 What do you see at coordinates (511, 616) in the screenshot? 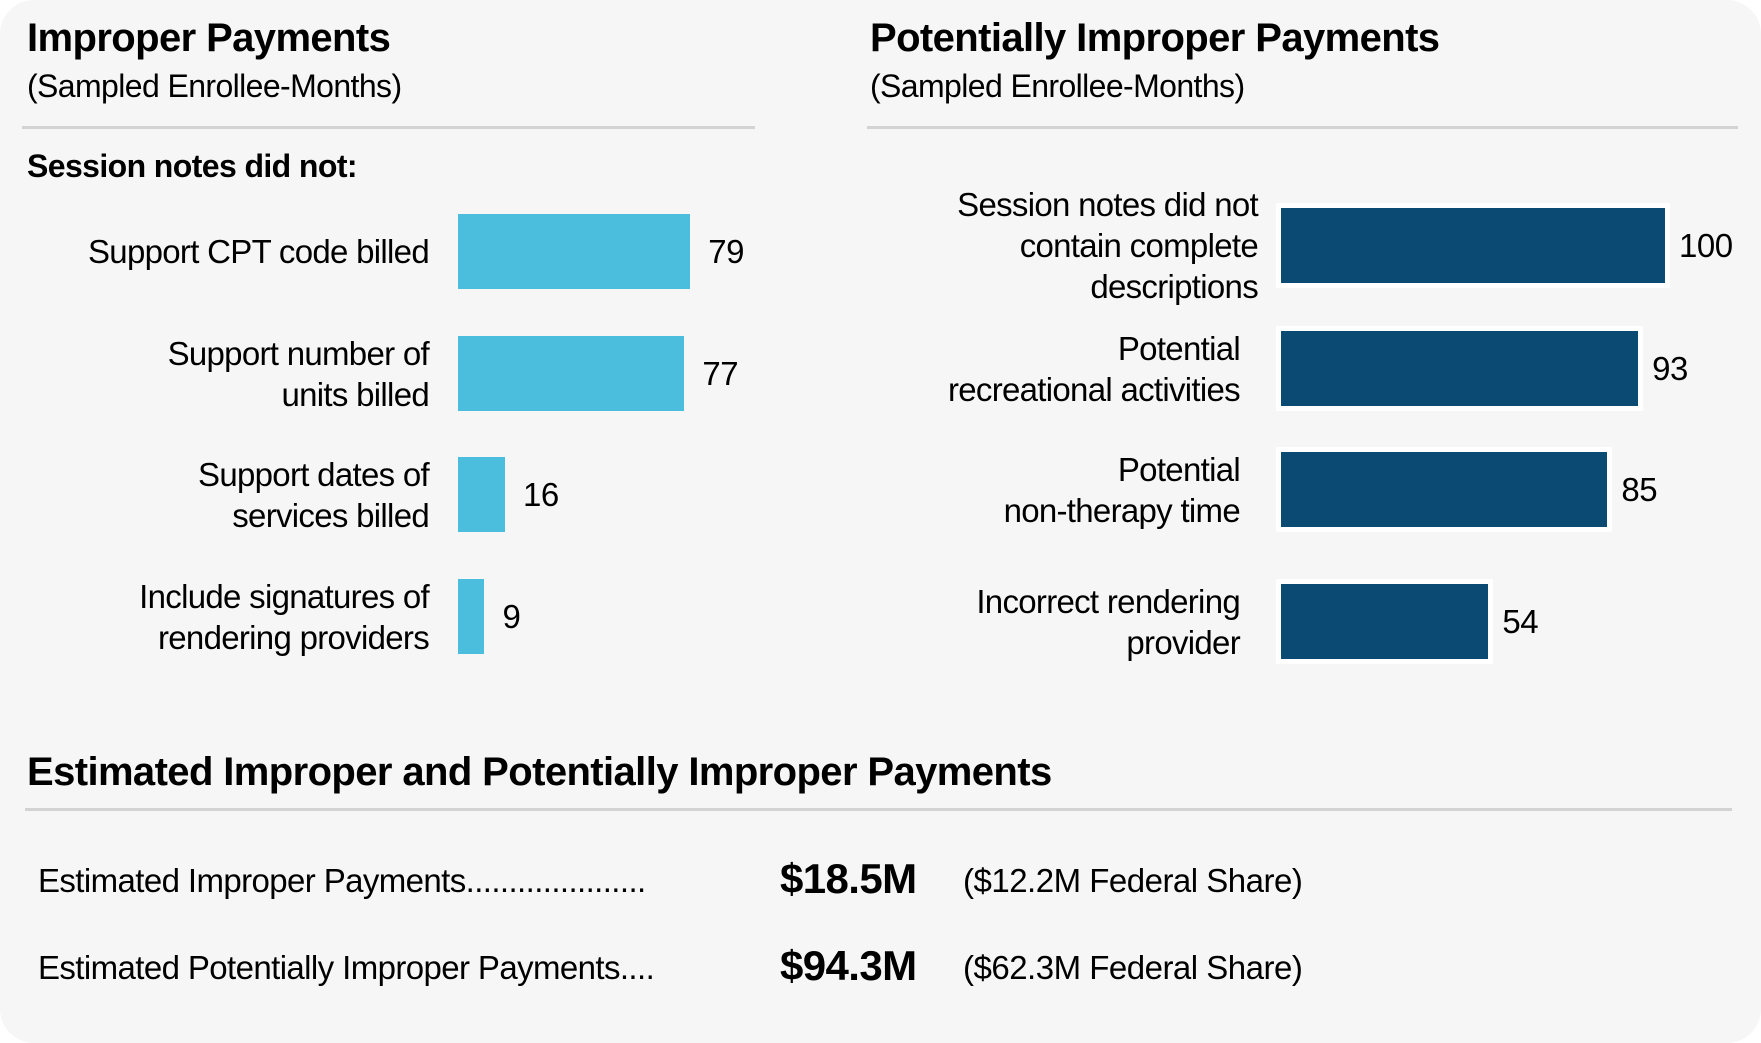
I see `bar-value-label: 9` at bounding box center [511, 616].